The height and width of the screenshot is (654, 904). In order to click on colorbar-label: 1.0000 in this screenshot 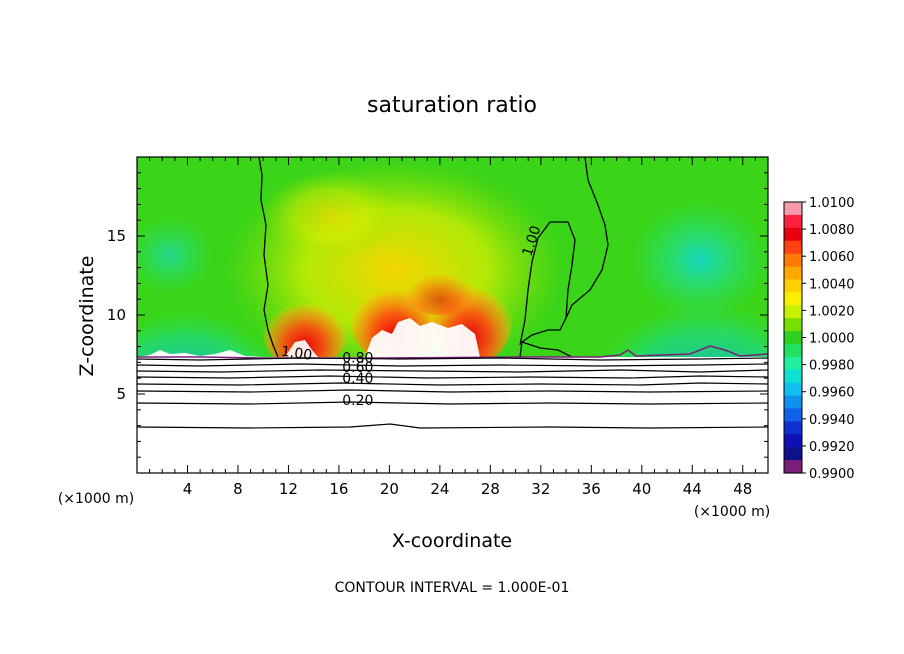, I will do `click(832, 339)`.